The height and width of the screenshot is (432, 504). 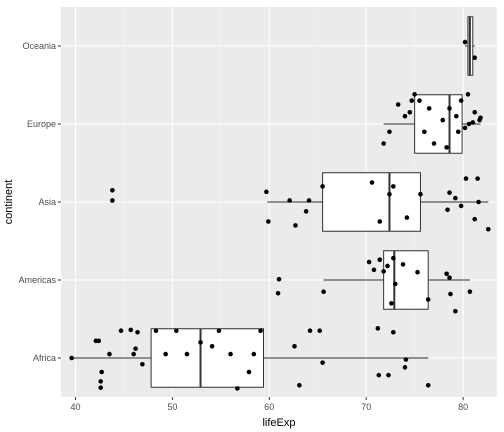 I want to click on x-tick-label: 60, so click(x=269, y=407).